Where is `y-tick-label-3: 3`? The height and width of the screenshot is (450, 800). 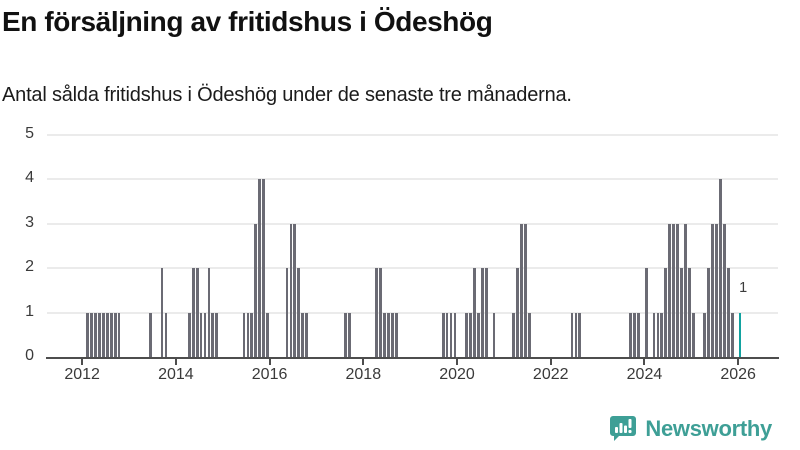
y-tick-label-3: 3 is located at coordinates (29, 222).